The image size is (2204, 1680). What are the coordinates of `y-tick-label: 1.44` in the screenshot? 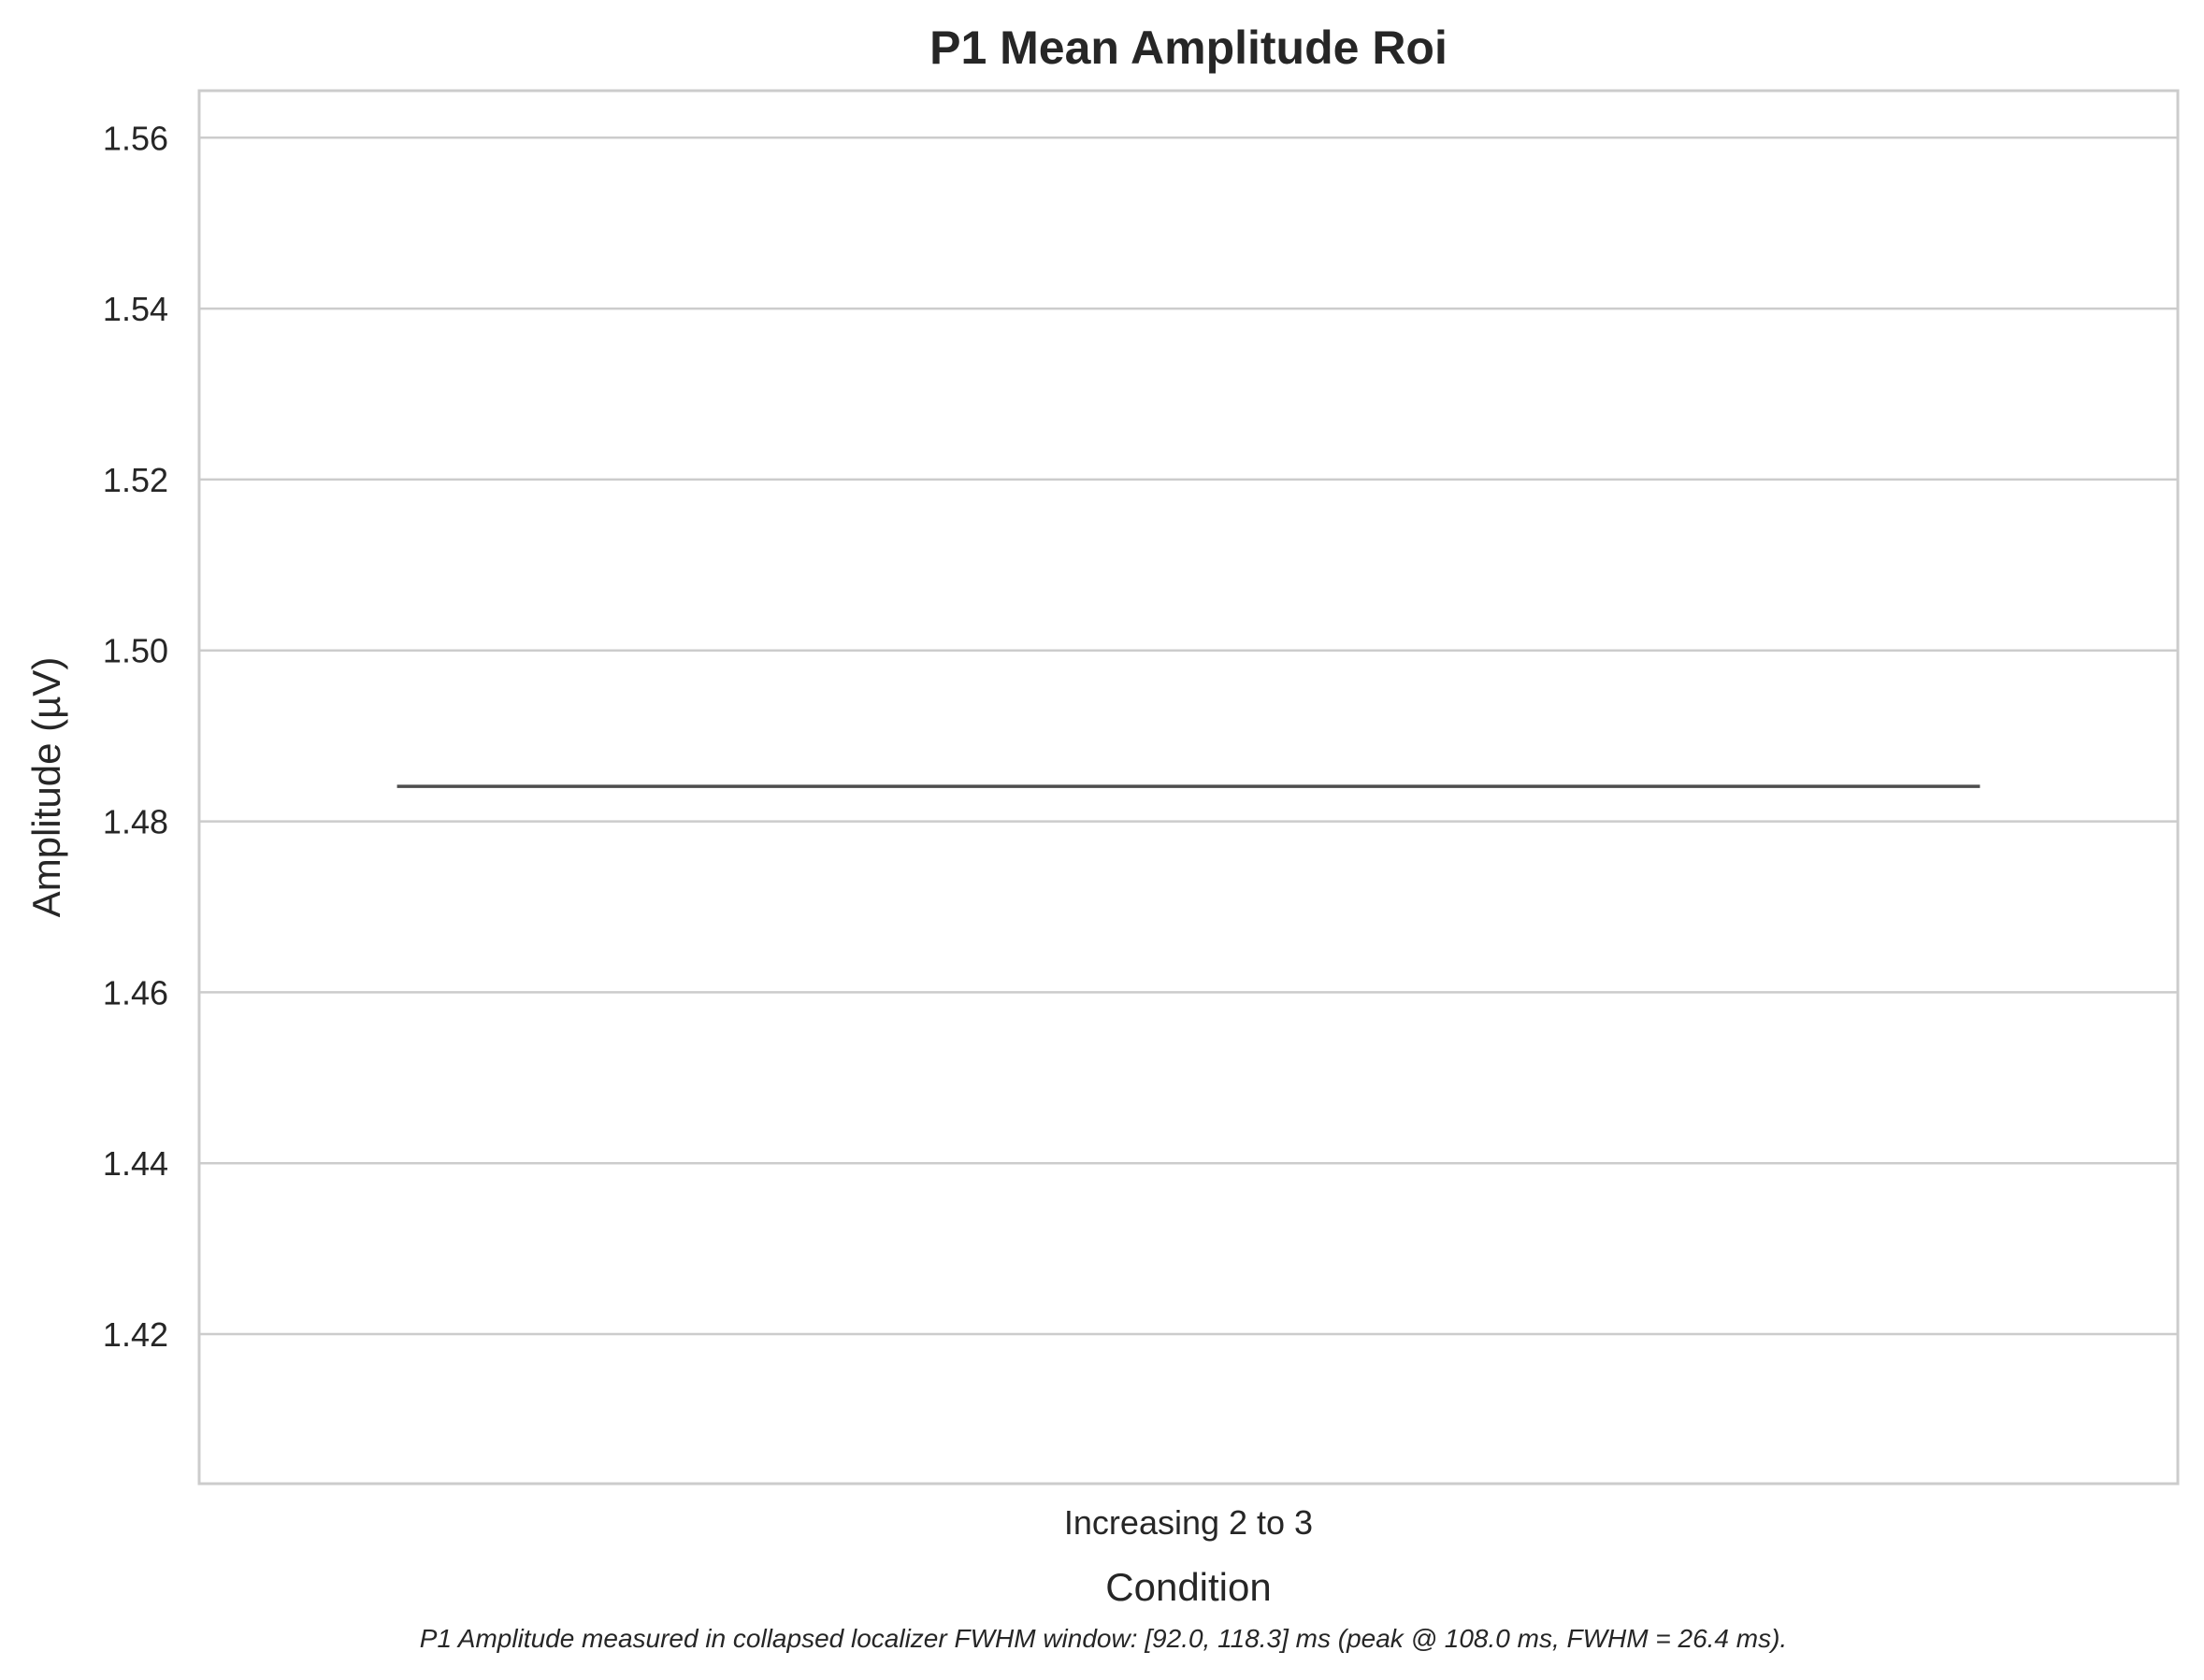 It's located at (135, 1163).